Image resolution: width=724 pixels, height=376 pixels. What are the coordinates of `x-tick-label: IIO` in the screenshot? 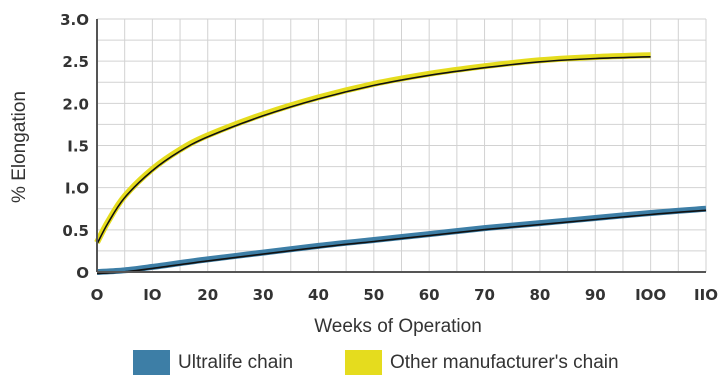 It's located at (706, 295).